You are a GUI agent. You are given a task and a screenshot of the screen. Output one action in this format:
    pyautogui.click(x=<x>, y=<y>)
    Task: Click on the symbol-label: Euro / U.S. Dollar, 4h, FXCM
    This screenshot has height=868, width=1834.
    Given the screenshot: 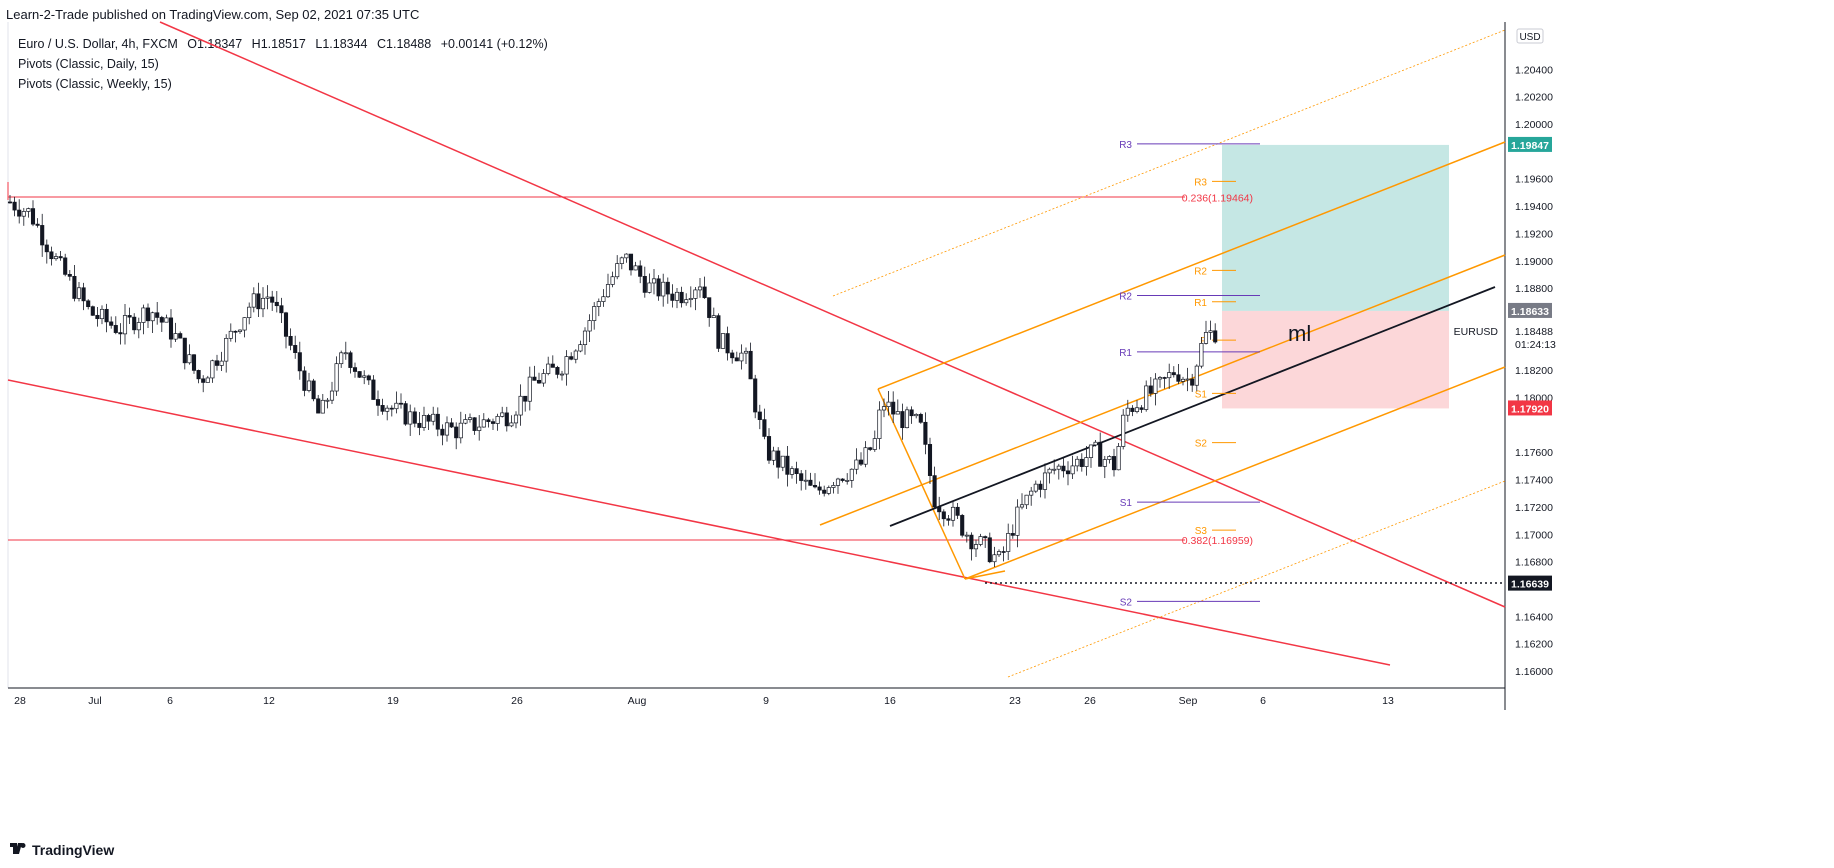 What is the action you would take?
    pyautogui.click(x=98, y=44)
    